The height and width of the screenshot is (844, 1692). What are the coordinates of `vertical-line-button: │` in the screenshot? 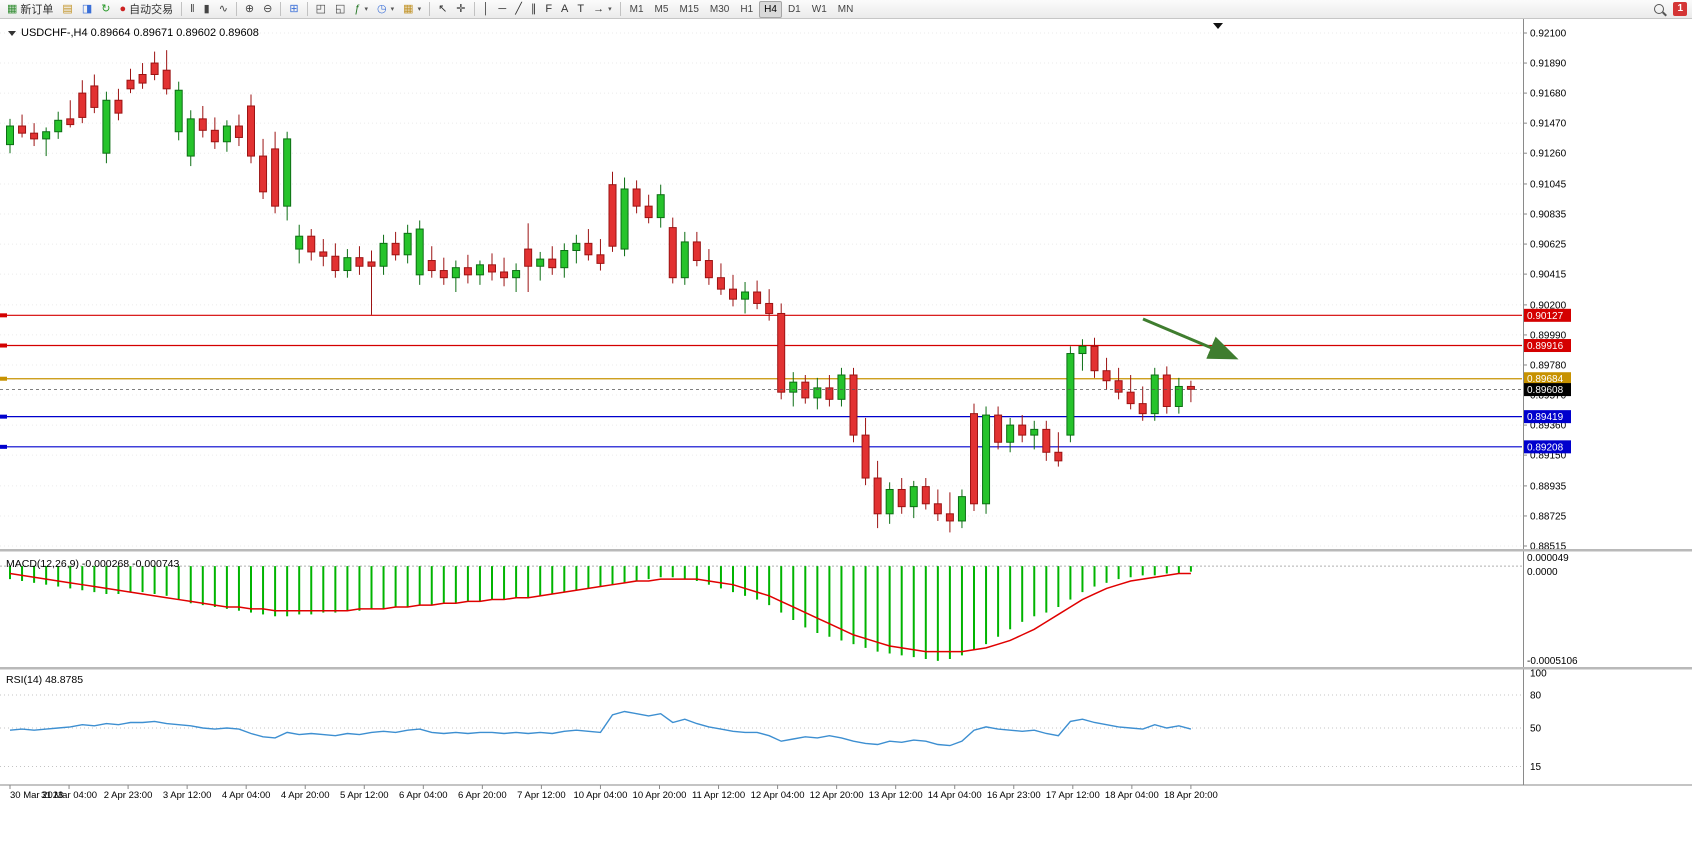 It's located at (486, 9).